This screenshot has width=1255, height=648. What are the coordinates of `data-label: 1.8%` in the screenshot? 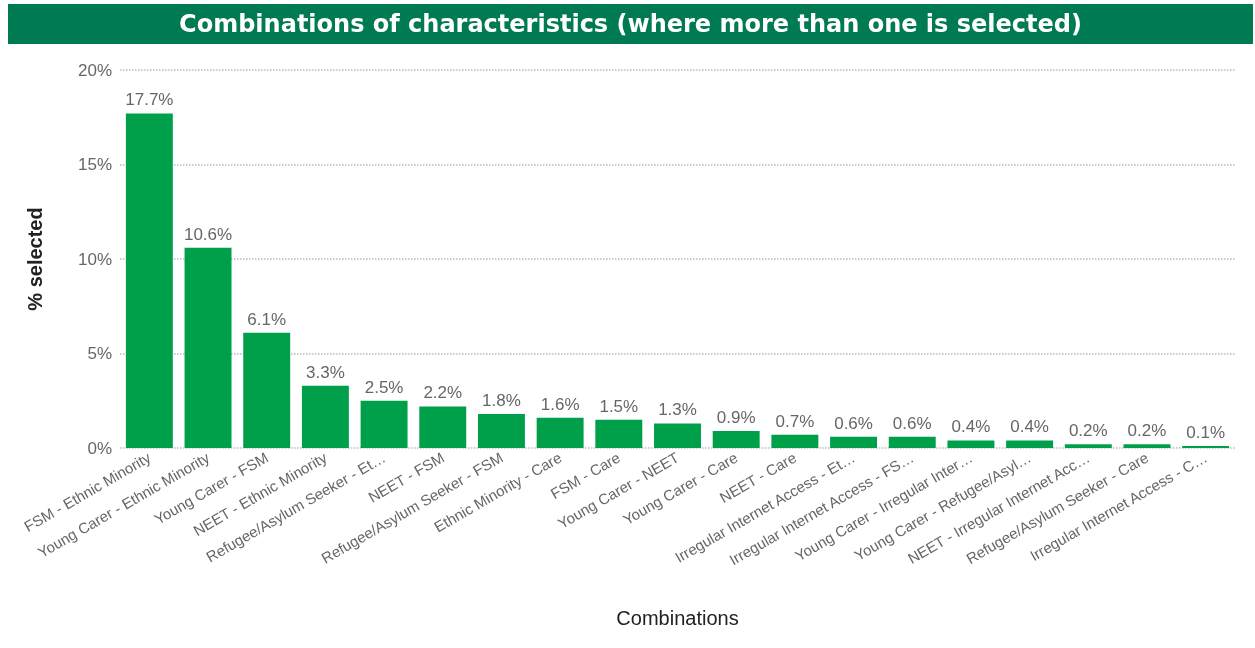 It's located at (501, 400).